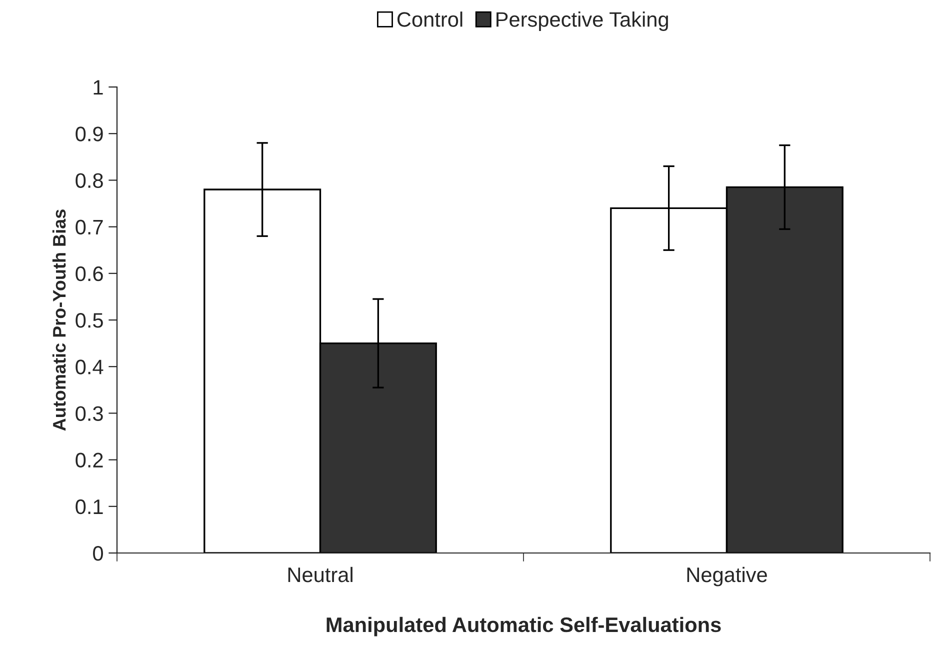  I want to click on y-tick-label: 0.3, so click(89, 413).